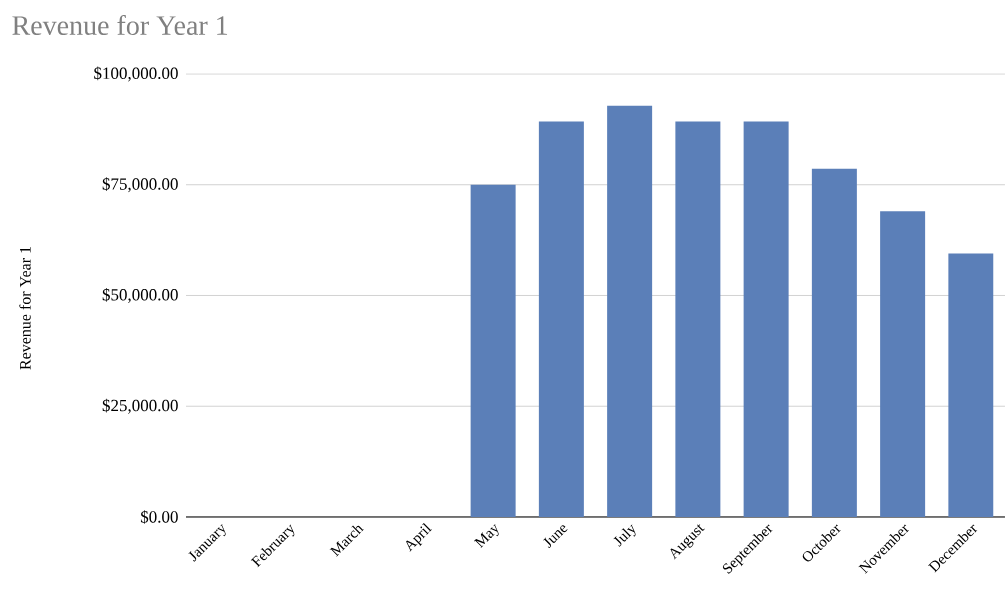 The image size is (1005, 605). I want to click on y-tick-label: $25,000.00, so click(140, 406).